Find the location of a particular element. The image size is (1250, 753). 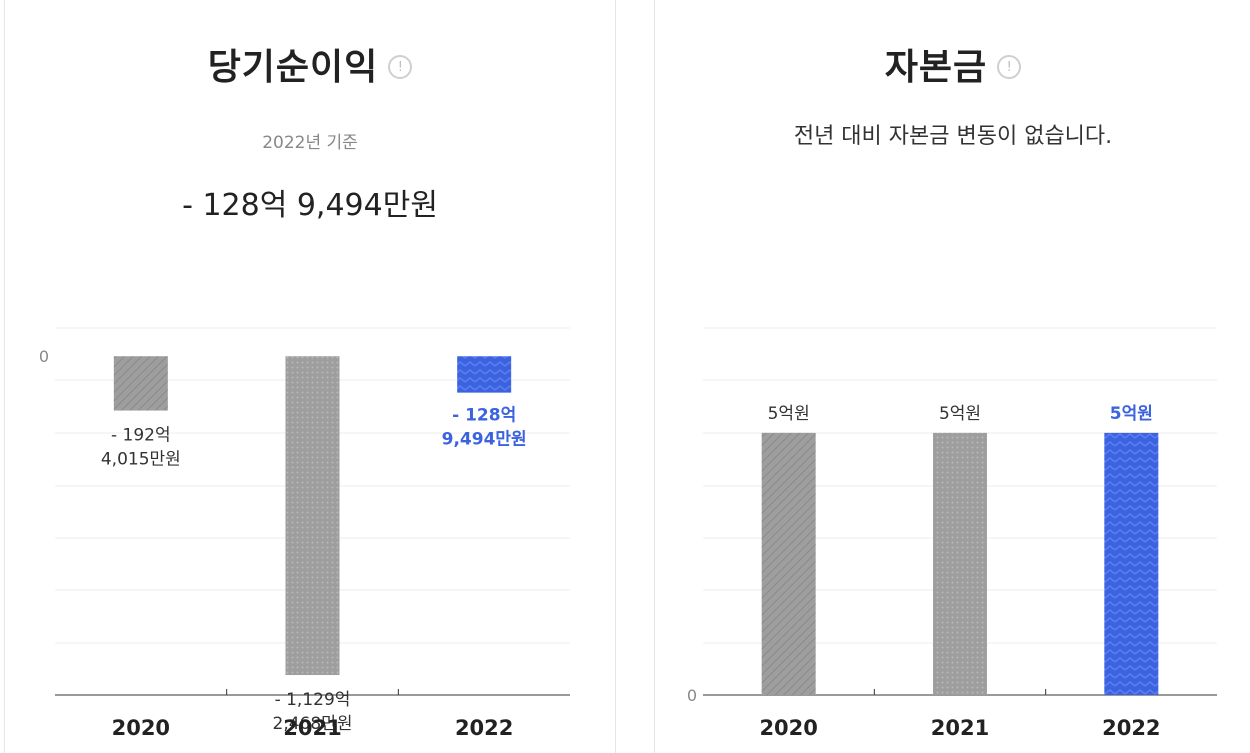

data-label-2021: 5억원 is located at coordinates (960, 414).